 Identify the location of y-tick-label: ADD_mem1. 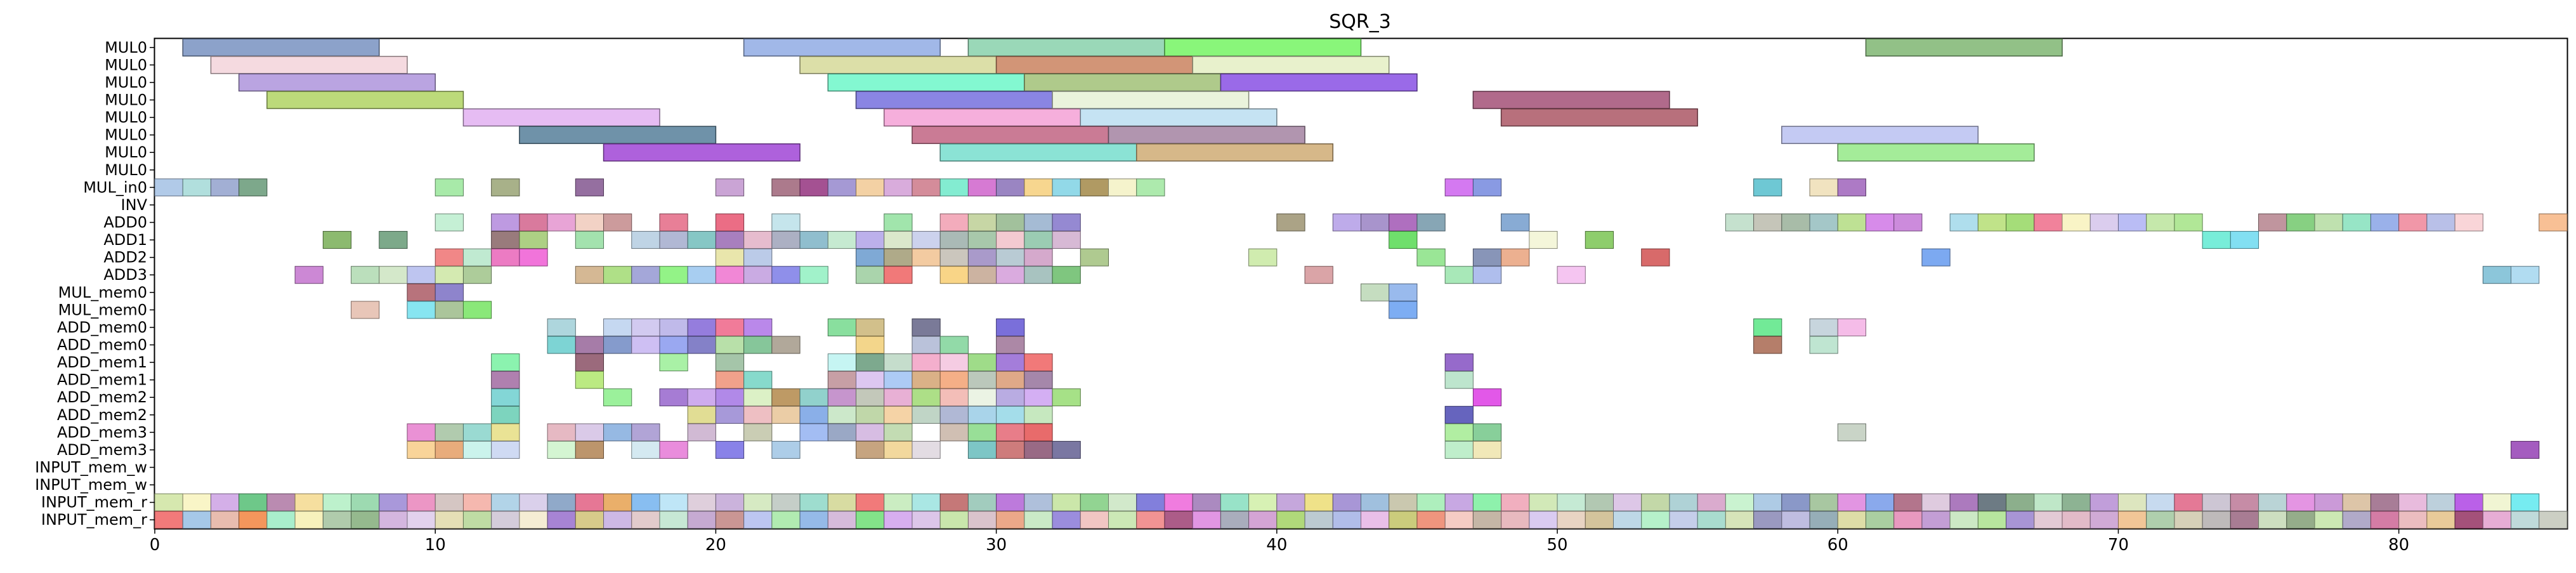
(102, 380).